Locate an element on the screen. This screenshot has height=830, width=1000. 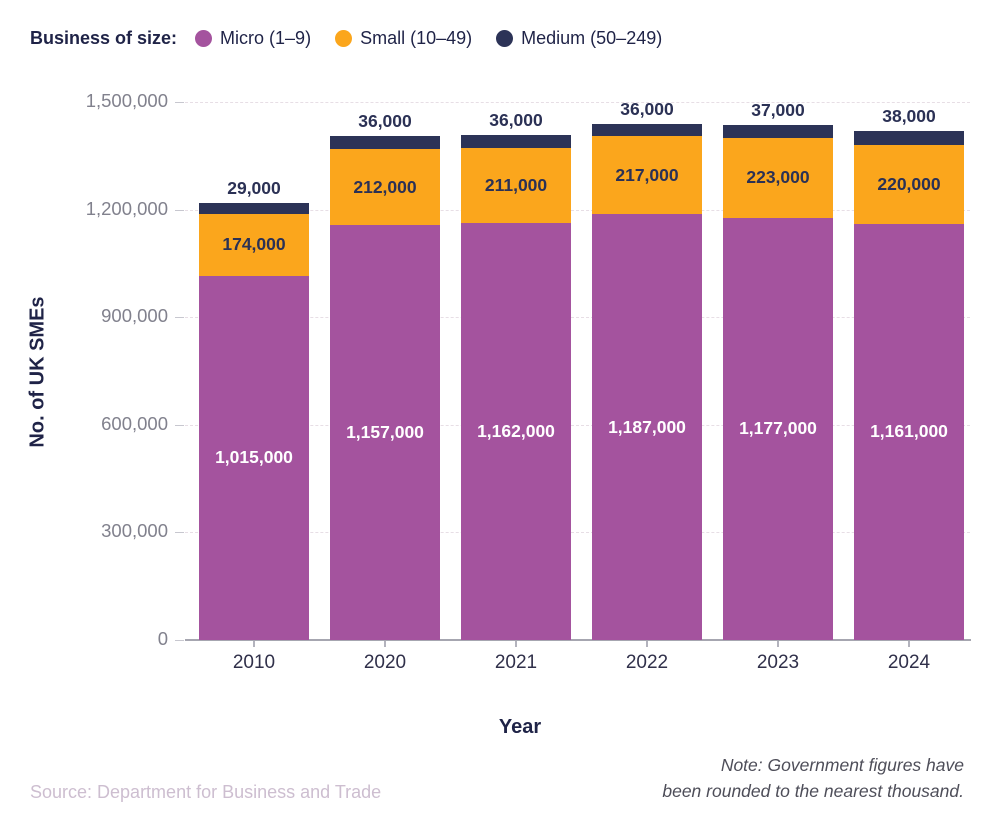
bar-2020: 36,000 212,000 1,157,000 is located at coordinates (385, 375).